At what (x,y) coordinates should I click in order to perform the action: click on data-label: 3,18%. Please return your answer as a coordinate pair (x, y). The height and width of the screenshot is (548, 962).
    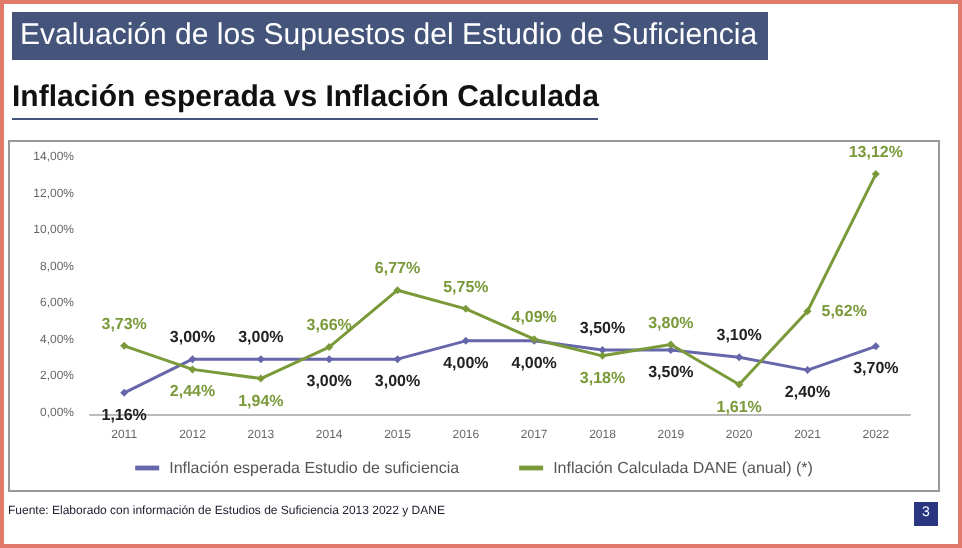
    Looking at the image, I should click on (602, 377).